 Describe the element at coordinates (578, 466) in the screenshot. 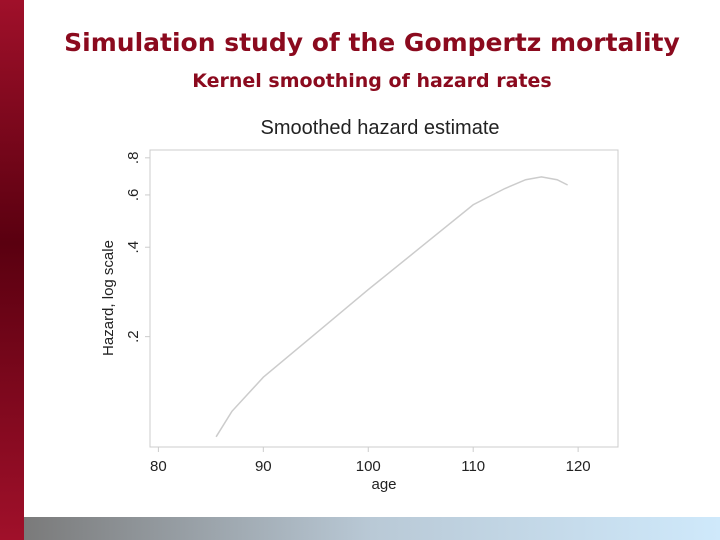

I see `x-tick-label: 120` at that location.